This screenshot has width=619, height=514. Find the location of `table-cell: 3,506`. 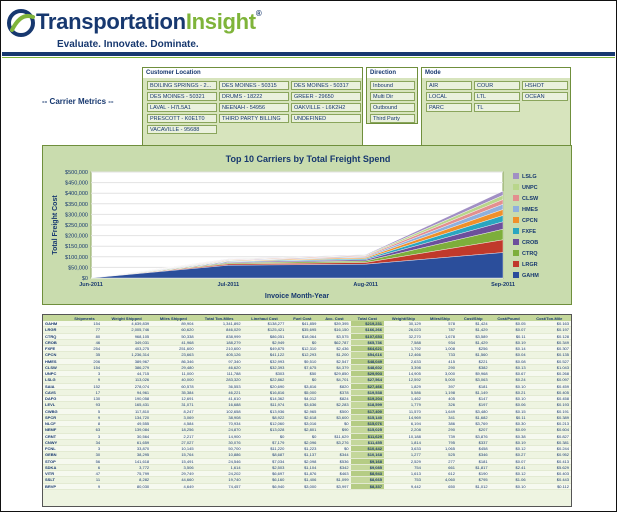

table-cell: 3,506 is located at coordinates (173, 468).